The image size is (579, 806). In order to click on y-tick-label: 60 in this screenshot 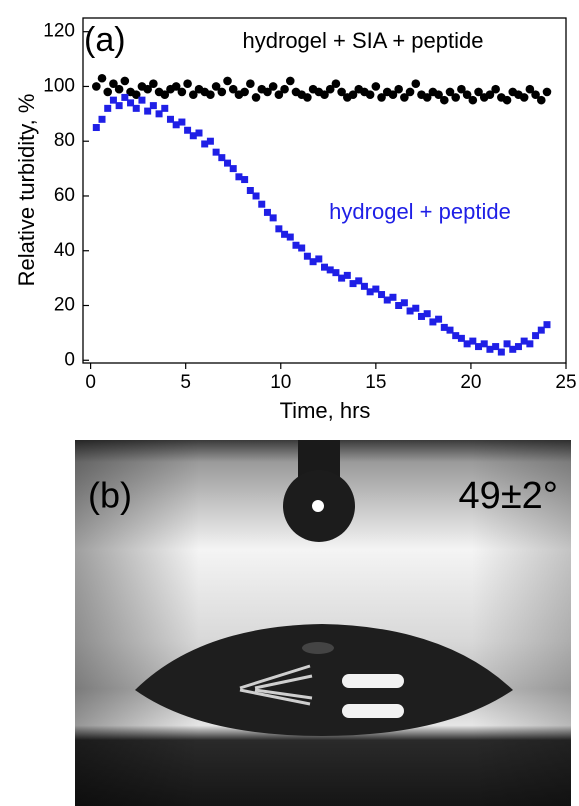, I will do `click(64, 195)`.